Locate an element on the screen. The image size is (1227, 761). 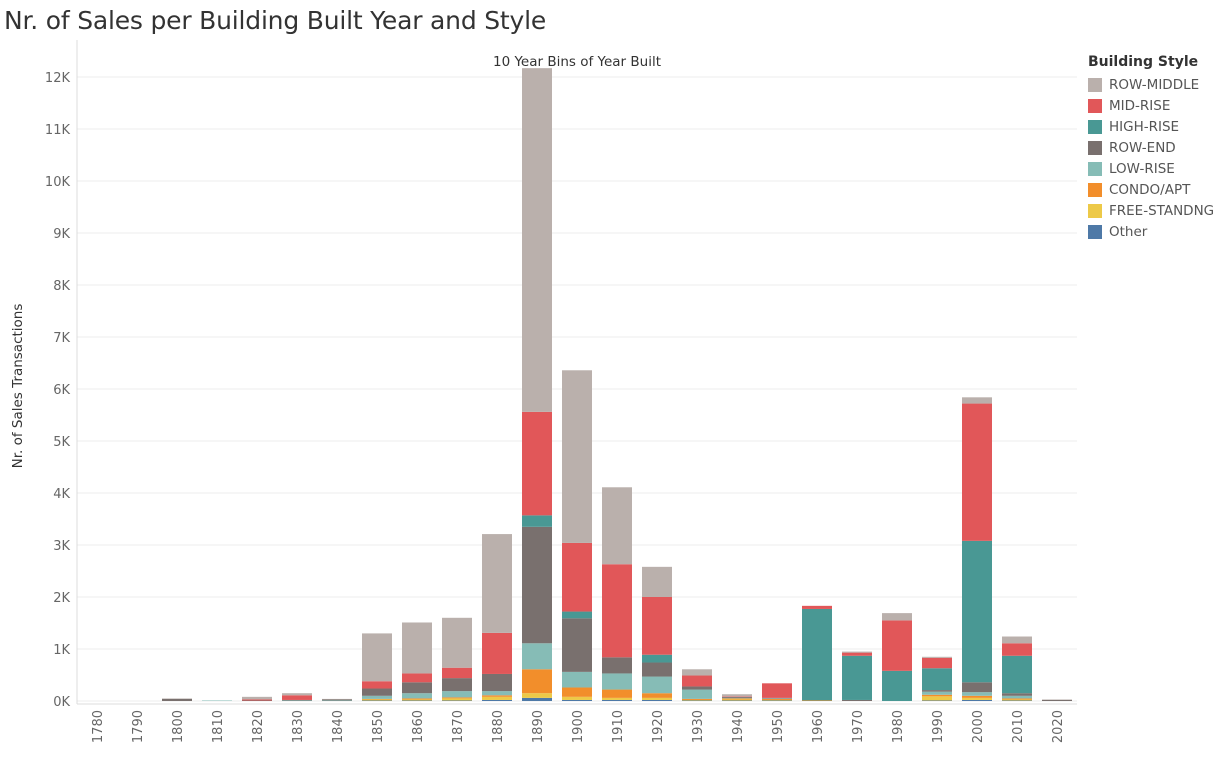
x-tick-label: 1960 is located at coordinates (818, 726).